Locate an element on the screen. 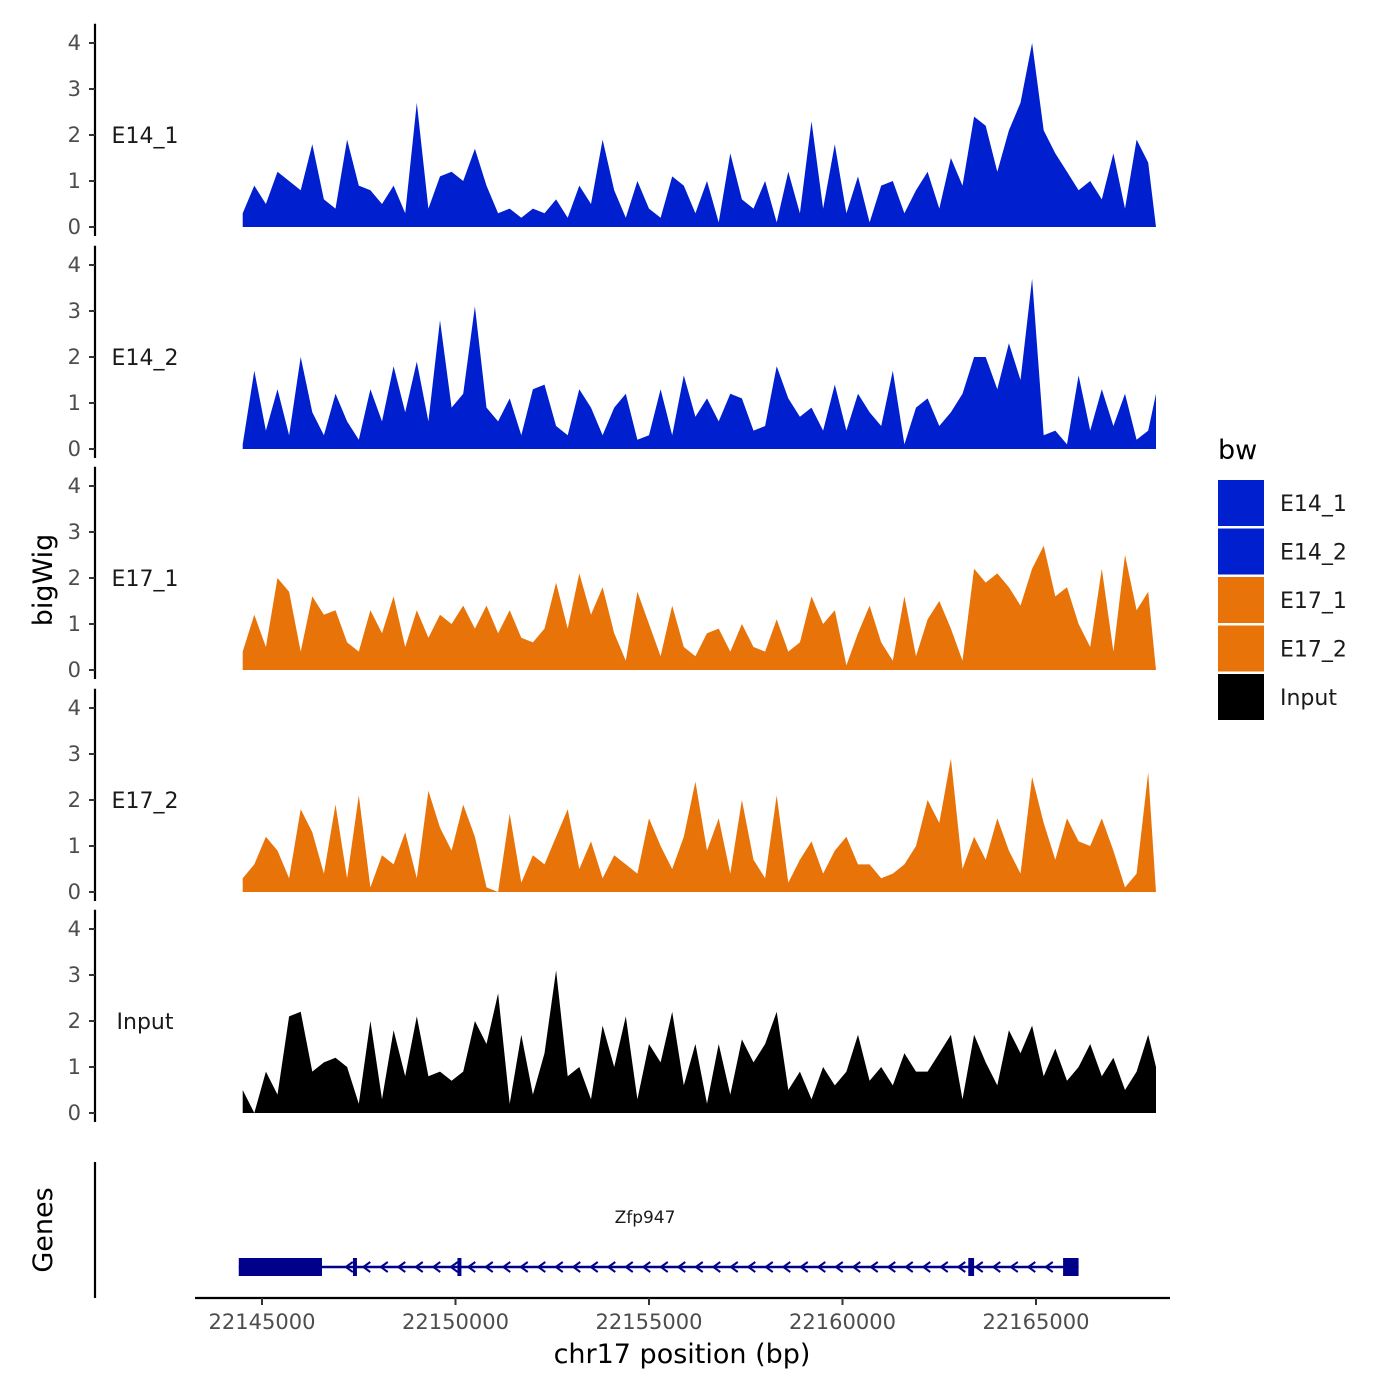  genes-axis-title: Genes is located at coordinates (43, 1229).